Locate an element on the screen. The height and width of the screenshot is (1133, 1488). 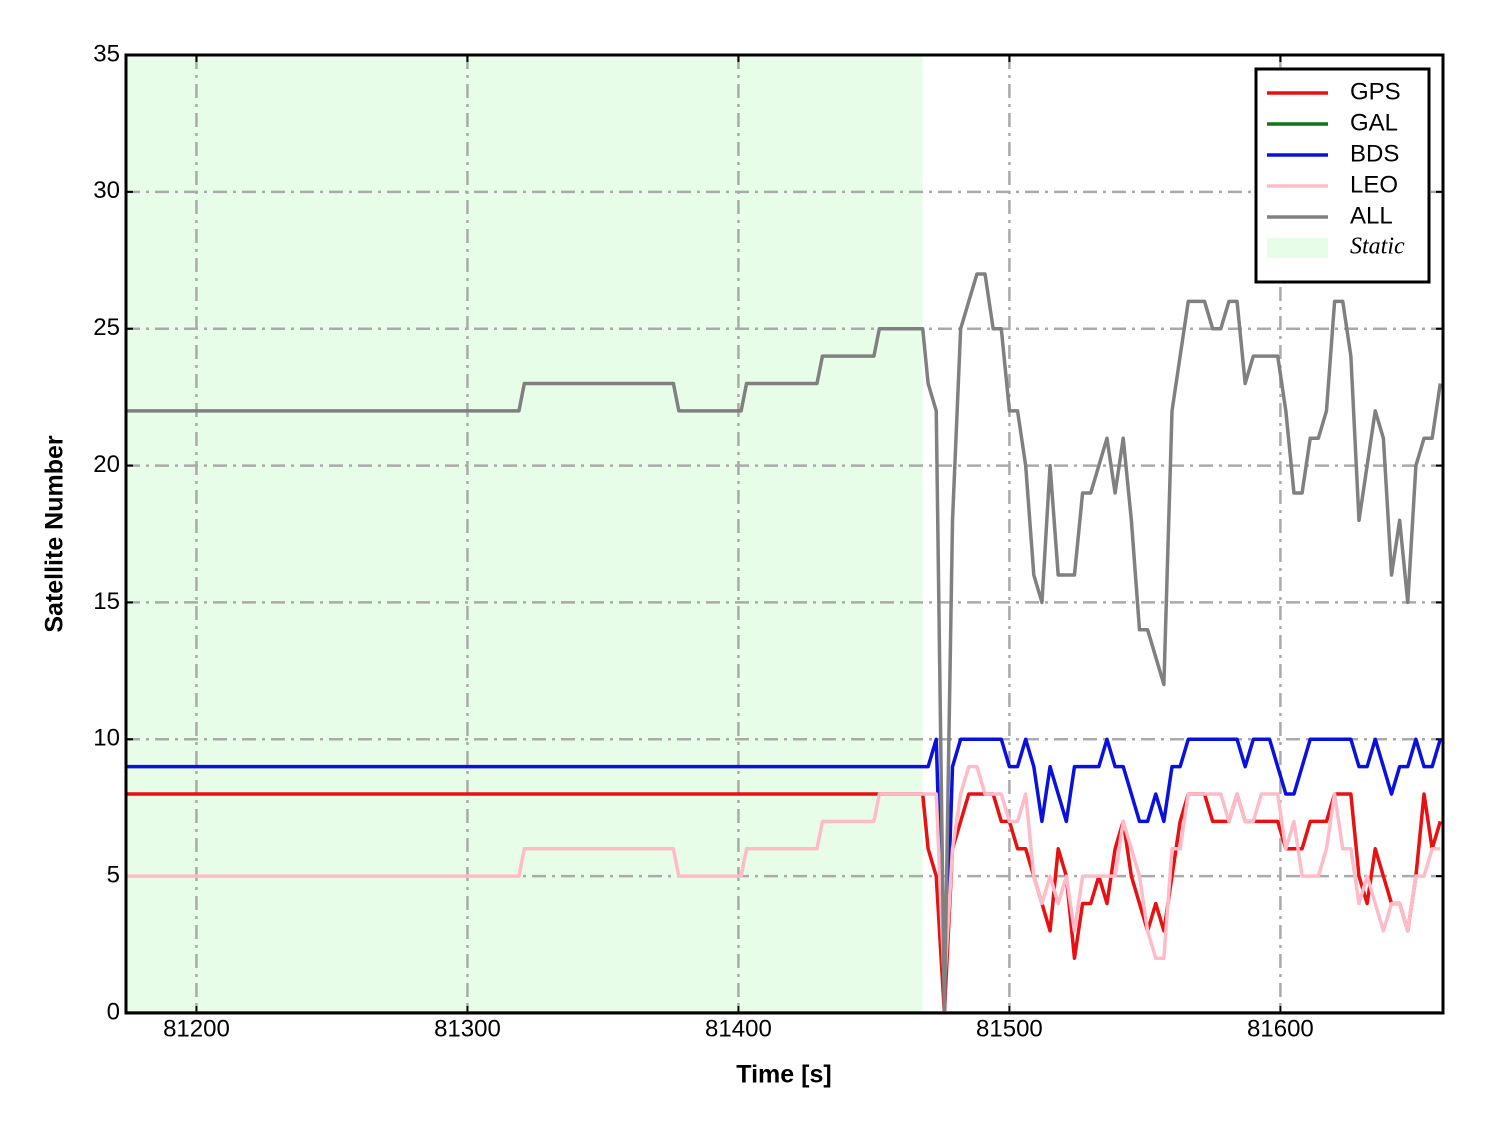
y-tick-label: 30 is located at coordinates (106, 190).